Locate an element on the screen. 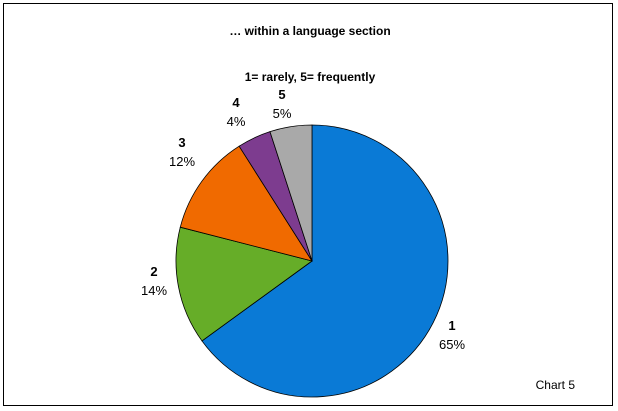 The image size is (618, 411). chart-note: Chart 5 is located at coordinates (556, 385).